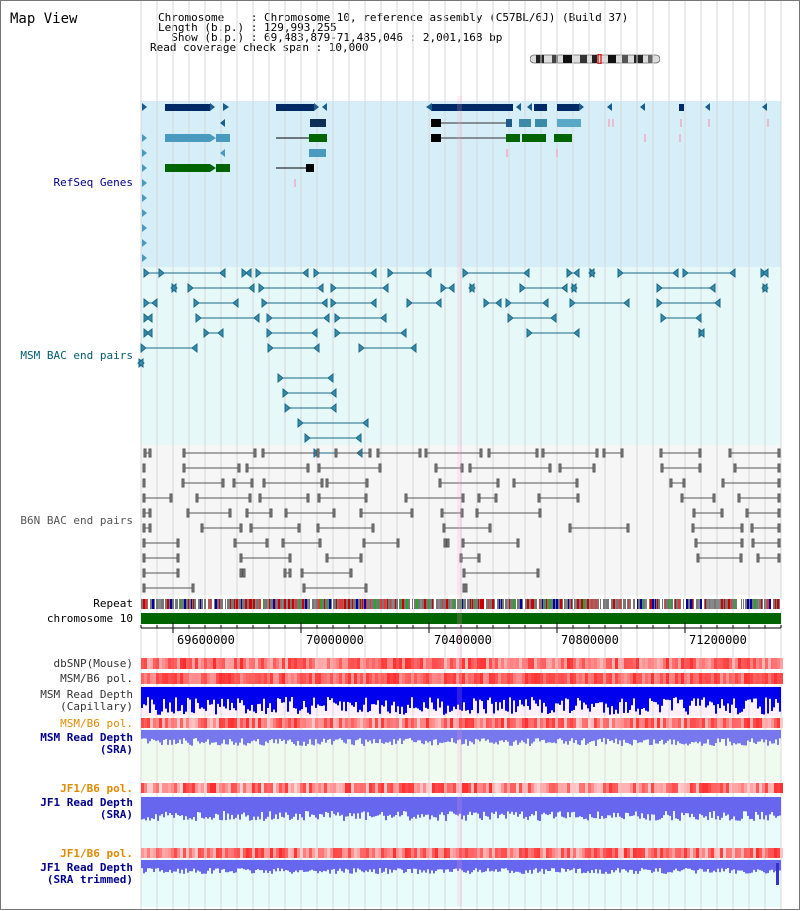 The height and width of the screenshot is (911, 800). What do you see at coordinates (93, 182) in the screenshot?
I see `label-refseq-genes: RefSeq Genes` at bounding box center [93, 182].